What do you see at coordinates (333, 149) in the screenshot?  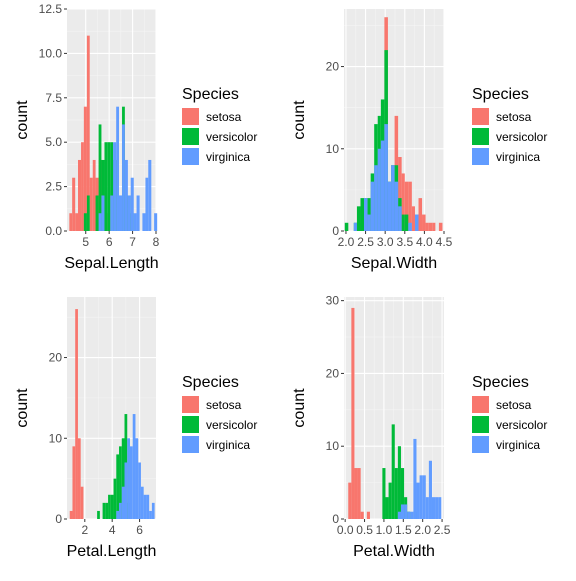 I see `y-tick-label: 10` at bounding box center [333, 149].